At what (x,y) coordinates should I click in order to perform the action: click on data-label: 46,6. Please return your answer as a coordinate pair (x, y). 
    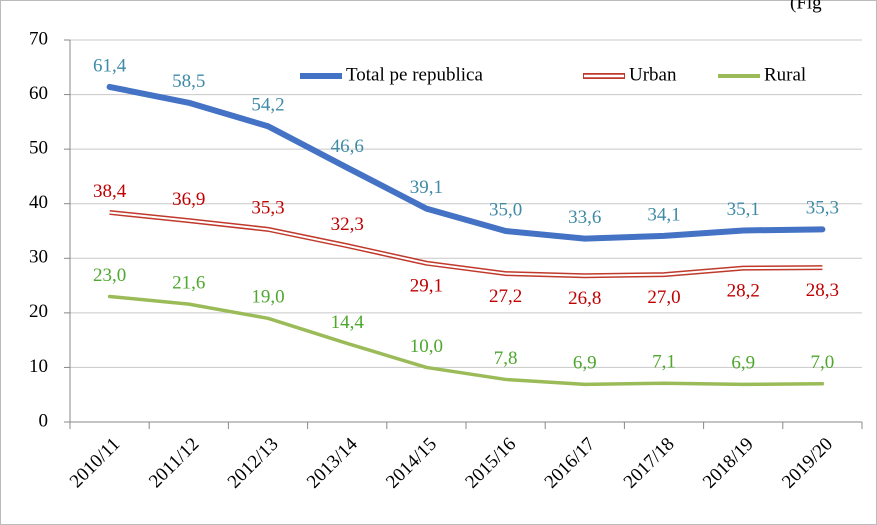
    Looking at the image, I should click on (347, 146).